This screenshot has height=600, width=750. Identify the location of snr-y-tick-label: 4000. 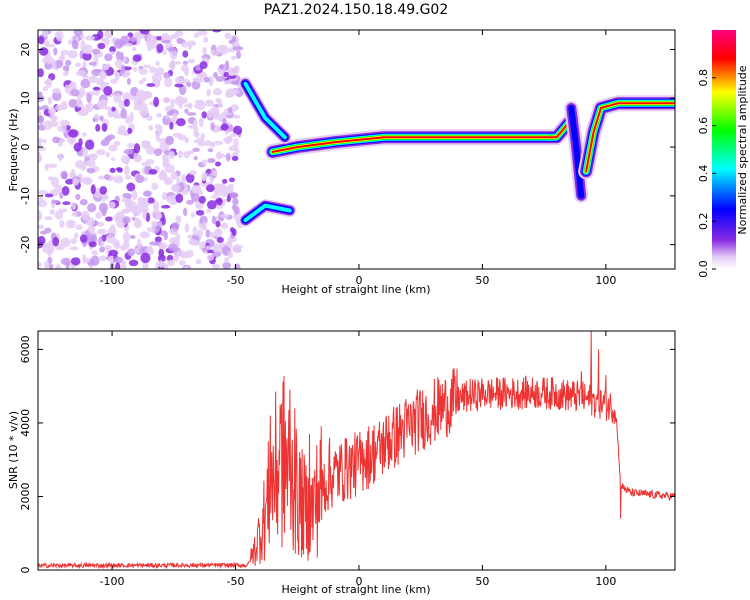
(25, 423).